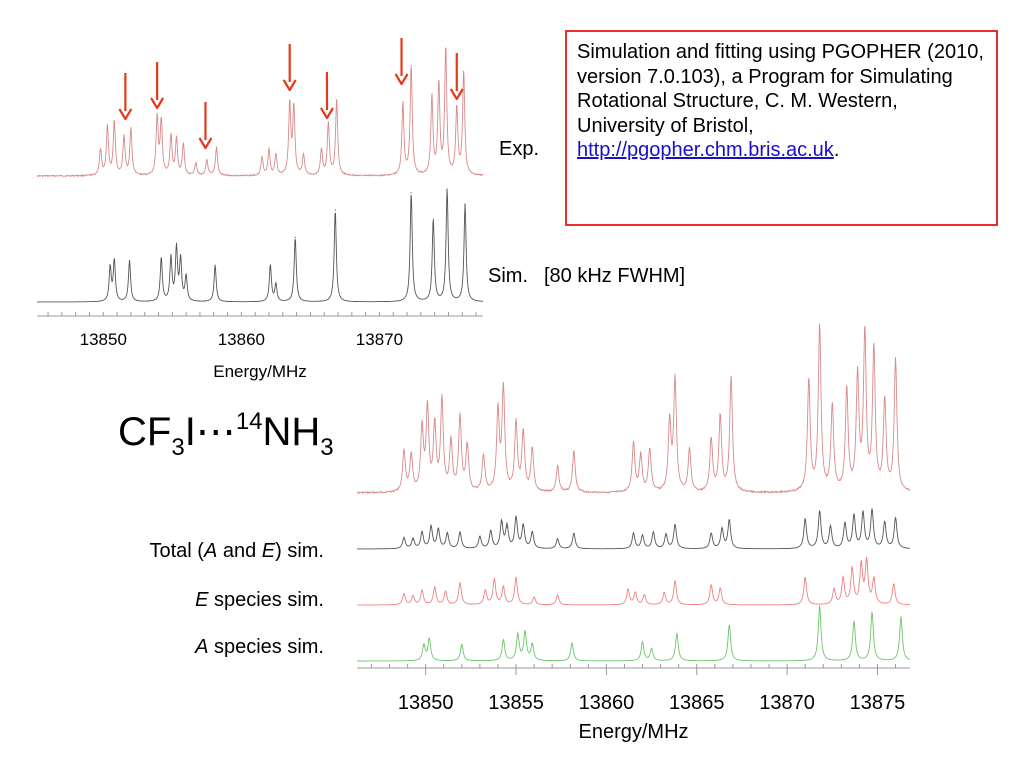 The width and height of the screenshot is (1024, 768). I want to click on series-e-species-sim, so click(633, 581).